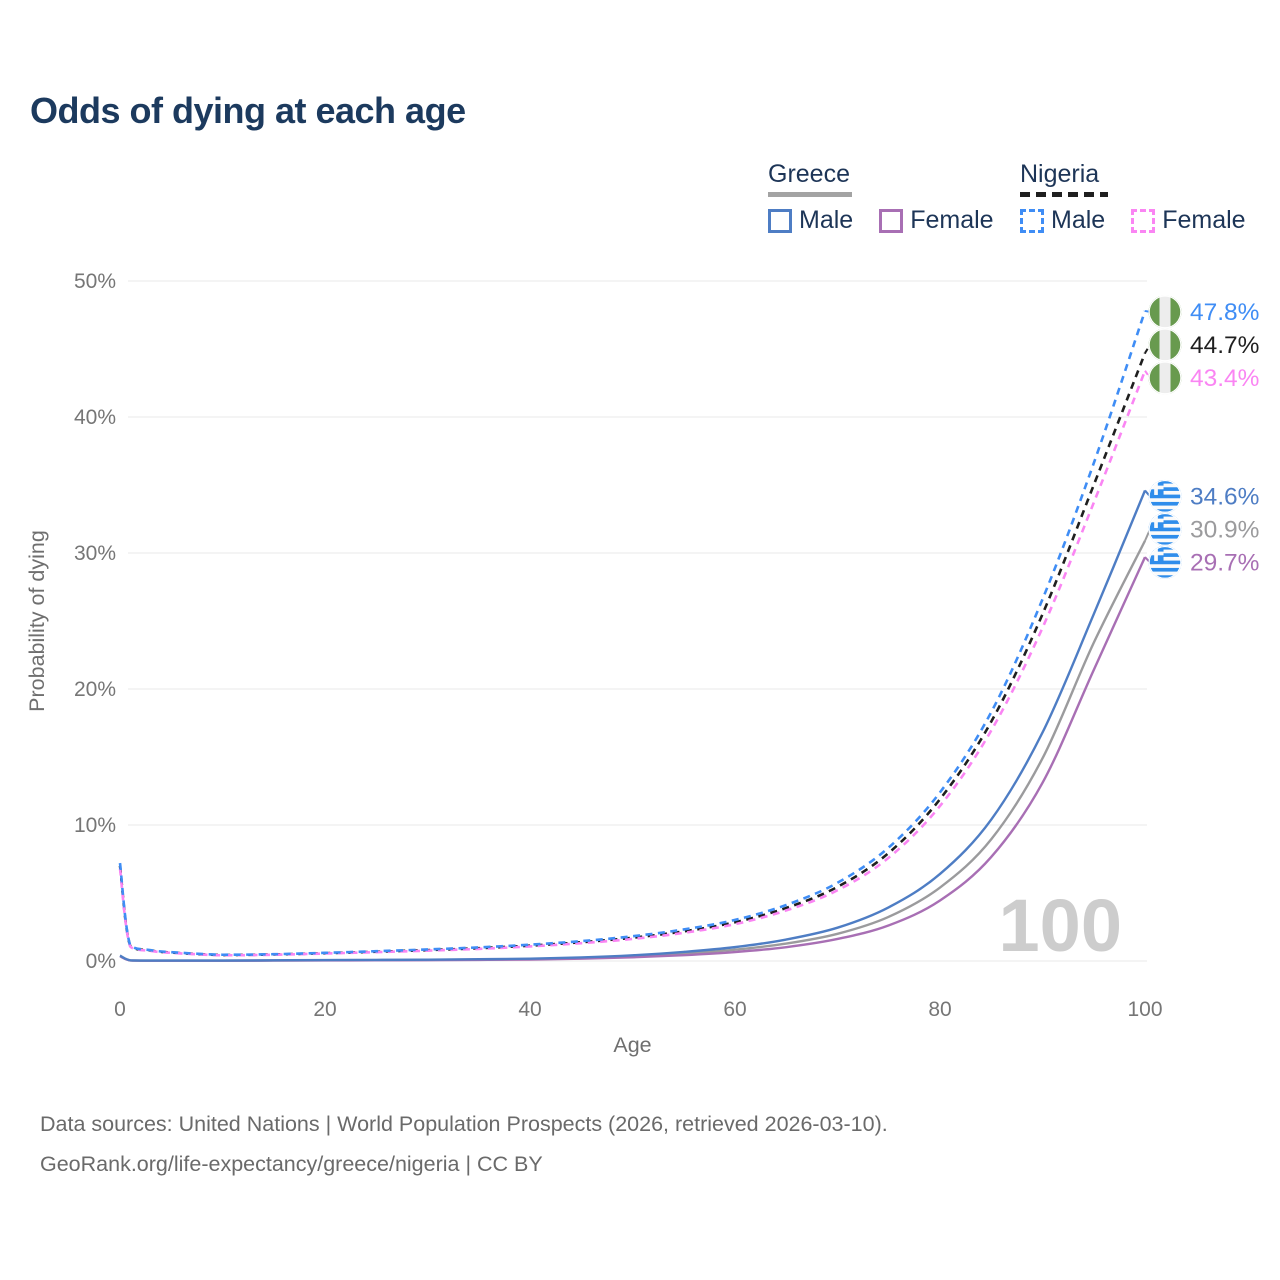  What do you see at coordinates (1224, 312) in the screenshot?
I see `end-label-nigeria-male: 47.8%` at bounding box center [1224, 312].